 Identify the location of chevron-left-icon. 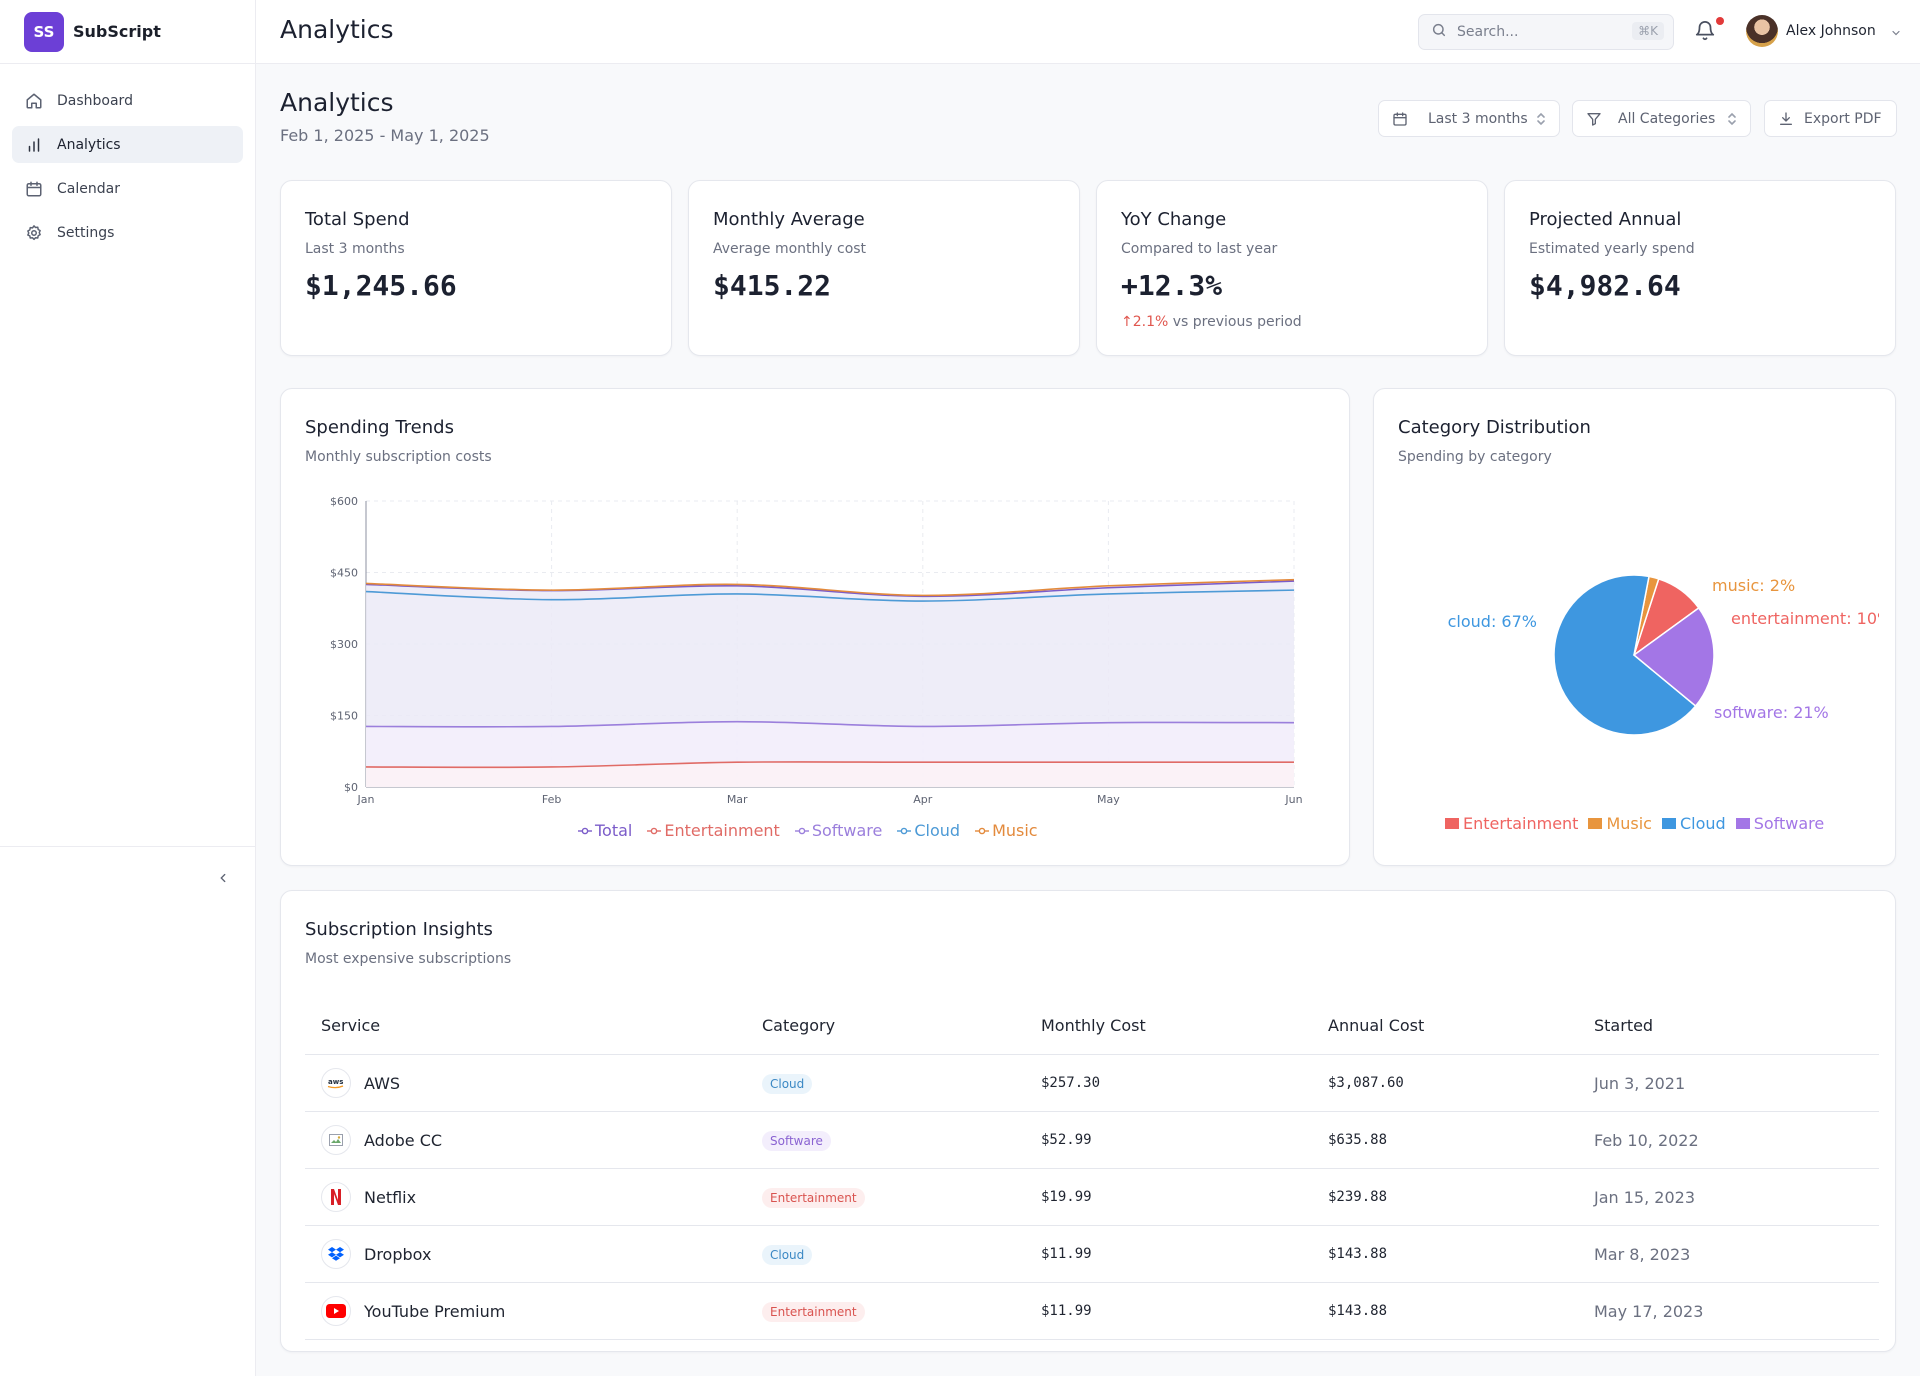
(223, 879).